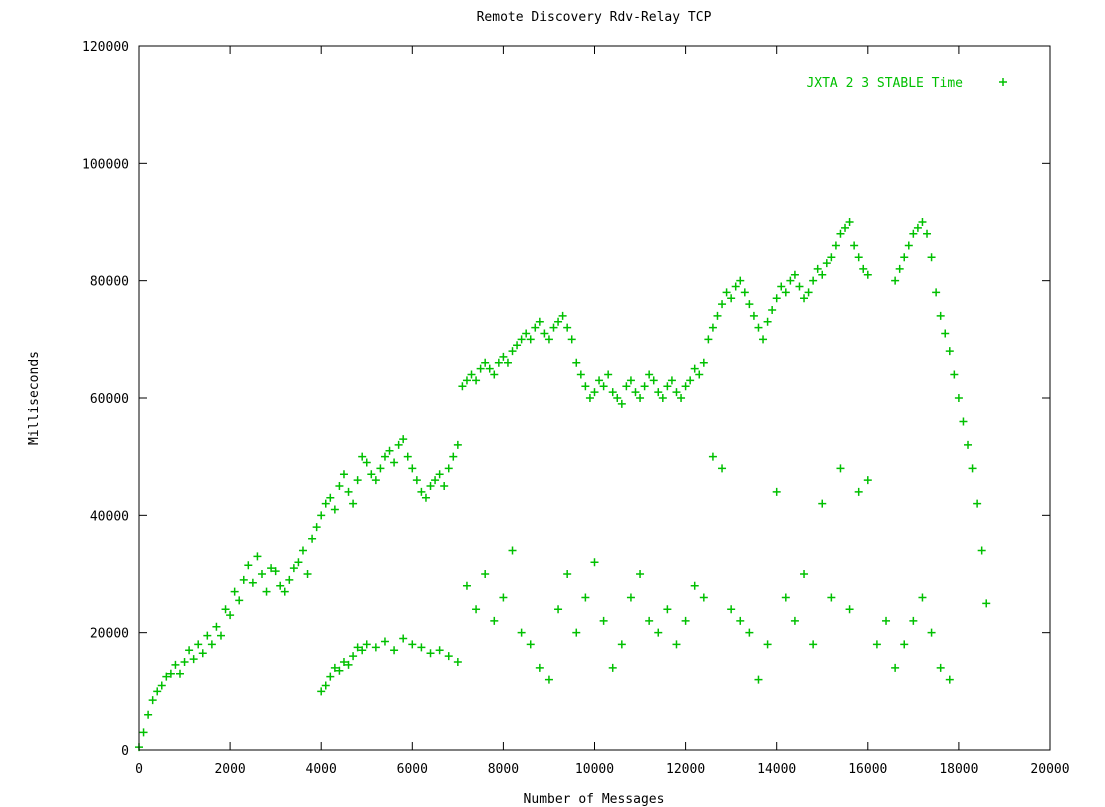 The width and height of the screenshot is (1105, 807). Describe the element at coordinates (1003, 82) in the screenshot. I see `legend-marker` at that location.